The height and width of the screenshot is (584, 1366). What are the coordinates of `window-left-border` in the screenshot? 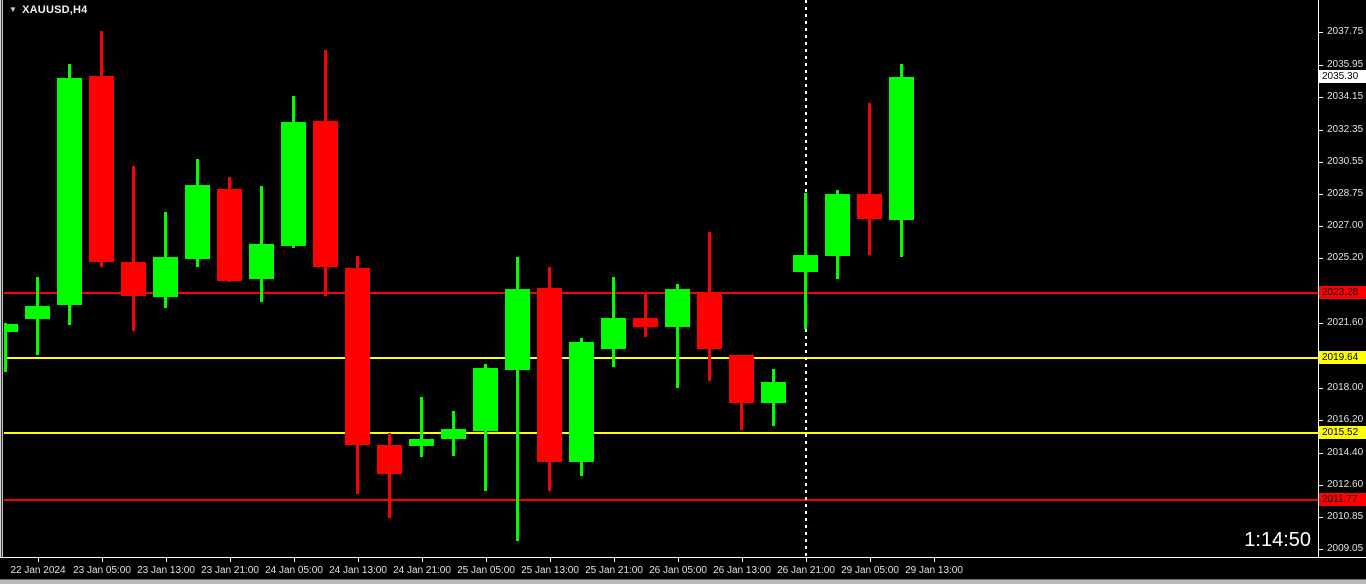 It's located at (2, 292).